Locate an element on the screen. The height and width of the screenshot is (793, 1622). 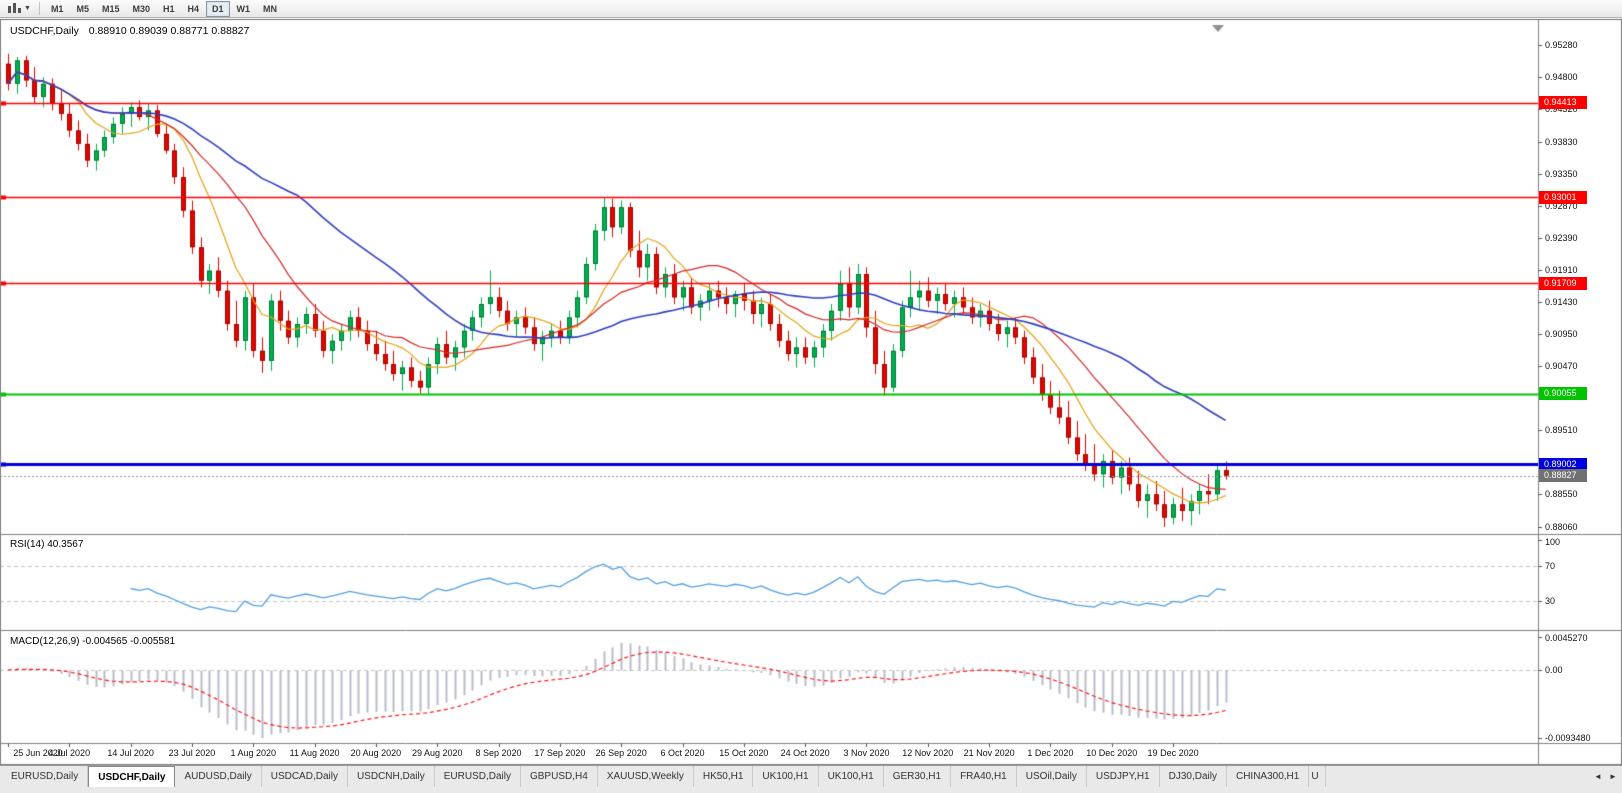
hline-price-badge: 0.93001 is located at coordinates (1563, 197).